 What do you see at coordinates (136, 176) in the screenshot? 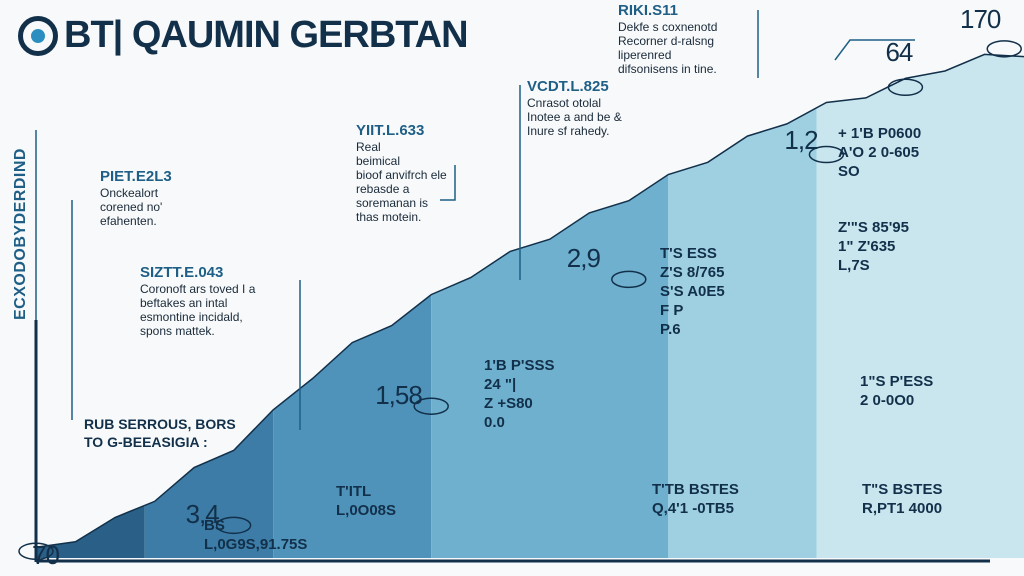
I see `annotation-heading: PIET.E2L3` at bounding box center [136, 176].